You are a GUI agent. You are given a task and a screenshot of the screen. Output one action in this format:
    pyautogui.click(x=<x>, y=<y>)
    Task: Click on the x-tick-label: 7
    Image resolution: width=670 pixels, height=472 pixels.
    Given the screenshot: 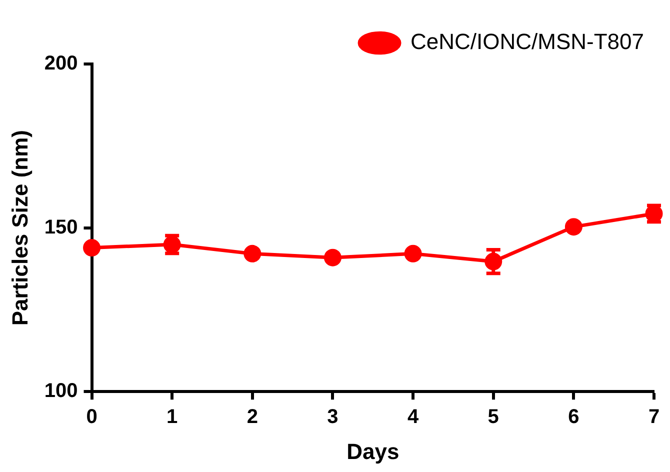 What is the action you would take?
    pyautogui.click(x=654, y=417)
    